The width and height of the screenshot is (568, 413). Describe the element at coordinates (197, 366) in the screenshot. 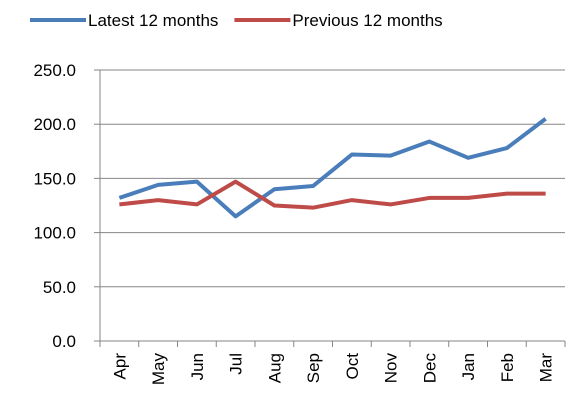

I see `x-tick-label: Jun` at that location.